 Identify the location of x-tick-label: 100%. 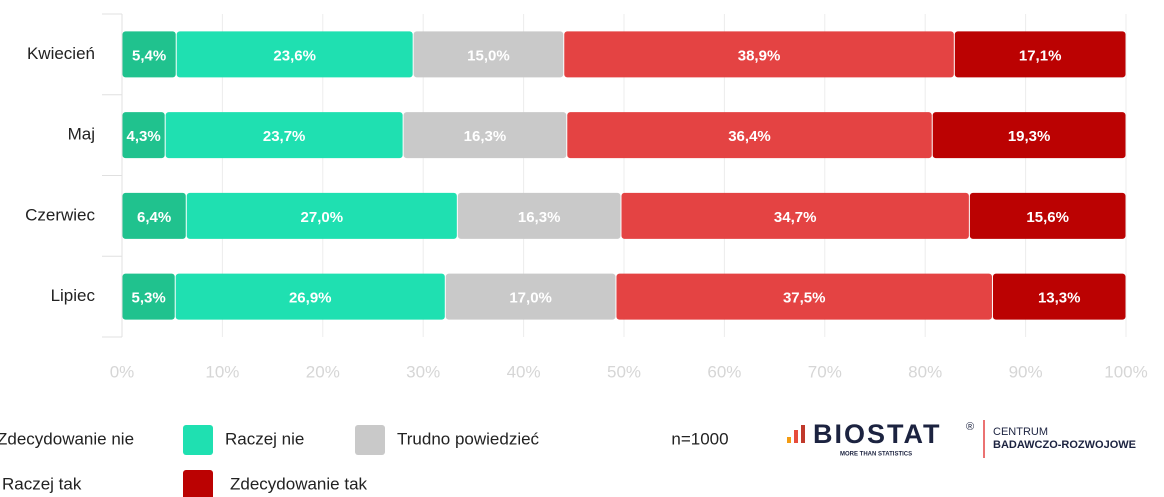
(1125, 371).